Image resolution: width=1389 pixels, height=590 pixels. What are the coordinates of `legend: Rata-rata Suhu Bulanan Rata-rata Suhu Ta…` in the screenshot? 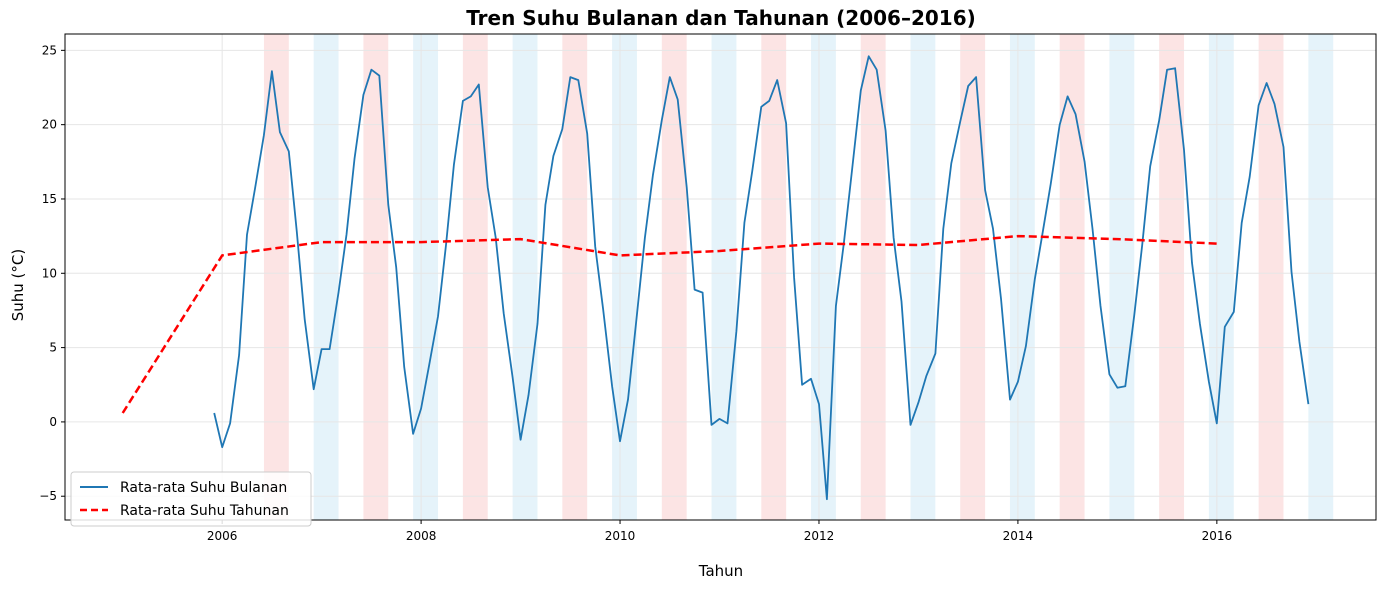 It's located at (191, 499).